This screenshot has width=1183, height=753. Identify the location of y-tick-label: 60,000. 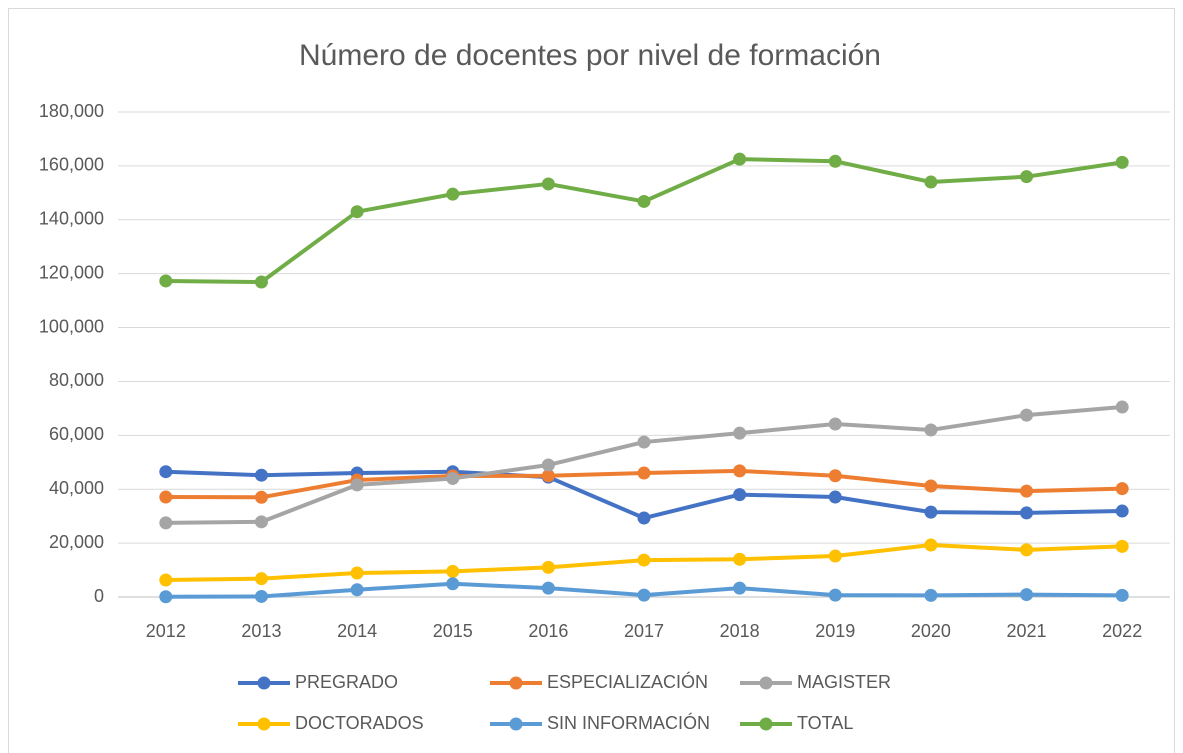
(76, 434).